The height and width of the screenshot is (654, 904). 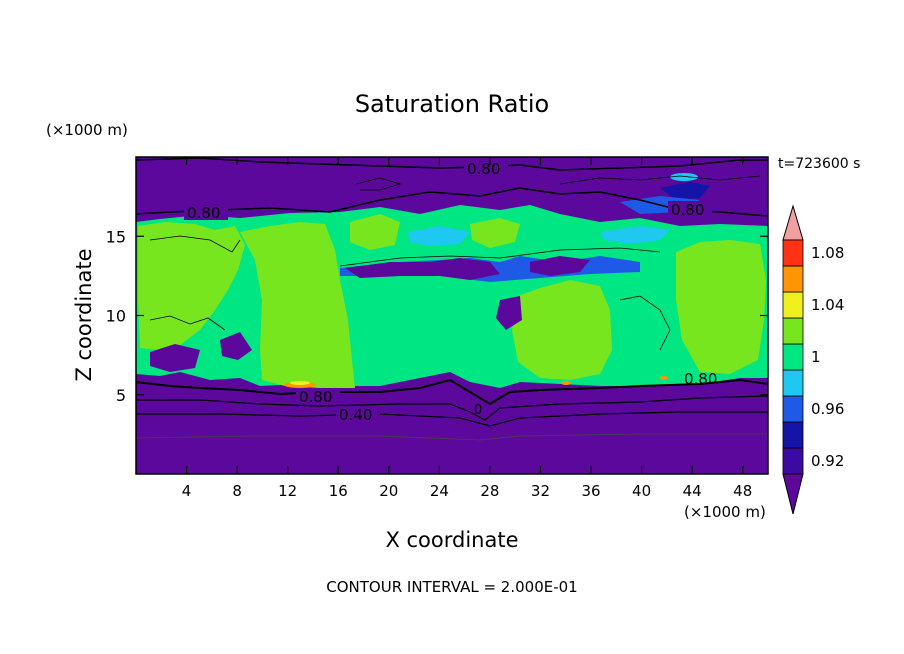 I want to click on contour-label-lower-right: 0.80, so click(x=700, y=379).